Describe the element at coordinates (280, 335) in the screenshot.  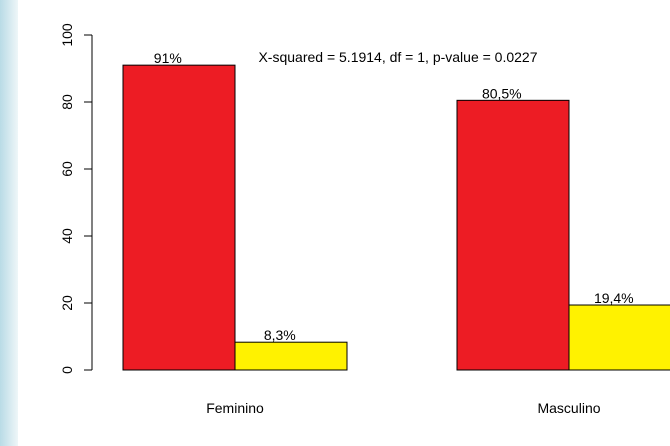
I see `value-label: 8,3%` at that location.